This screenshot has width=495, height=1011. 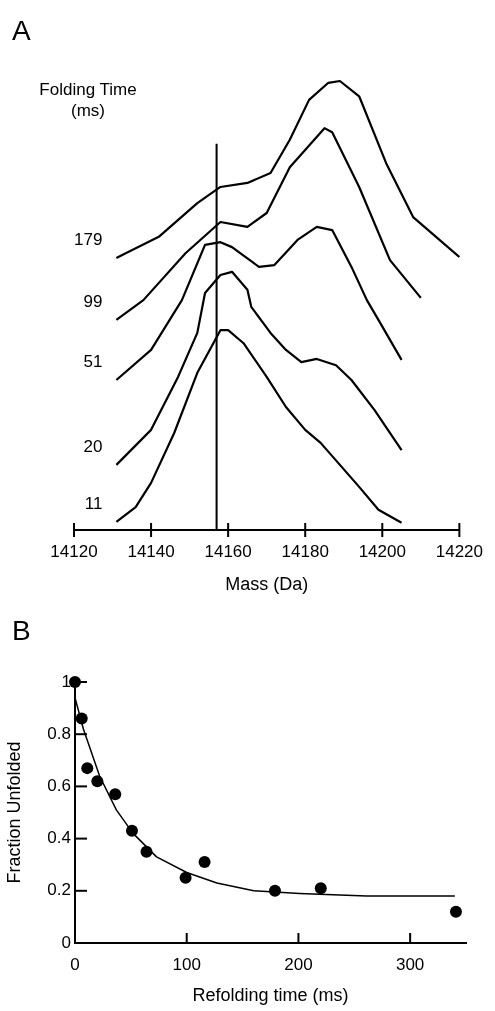 What do you see at coordinates (382, 551) in the screenshot?
I see `x-tick-label: 14200` at bounding box center [382, 551].